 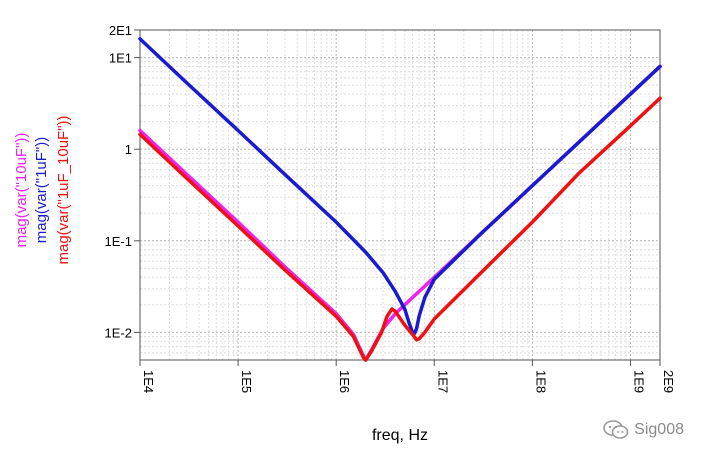 I want to click on x-tick-label: 1E7, so click(x=442, y=381).